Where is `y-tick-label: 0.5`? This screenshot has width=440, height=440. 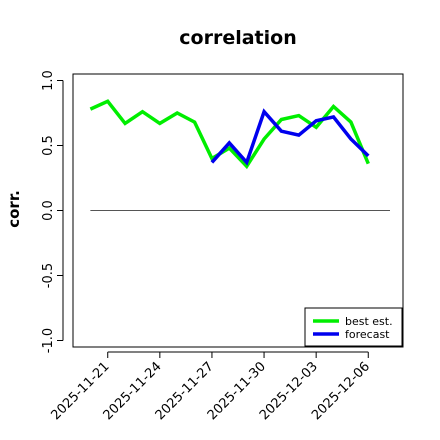 y-tick-label: 0.5 is located at coordinates (48, 145).